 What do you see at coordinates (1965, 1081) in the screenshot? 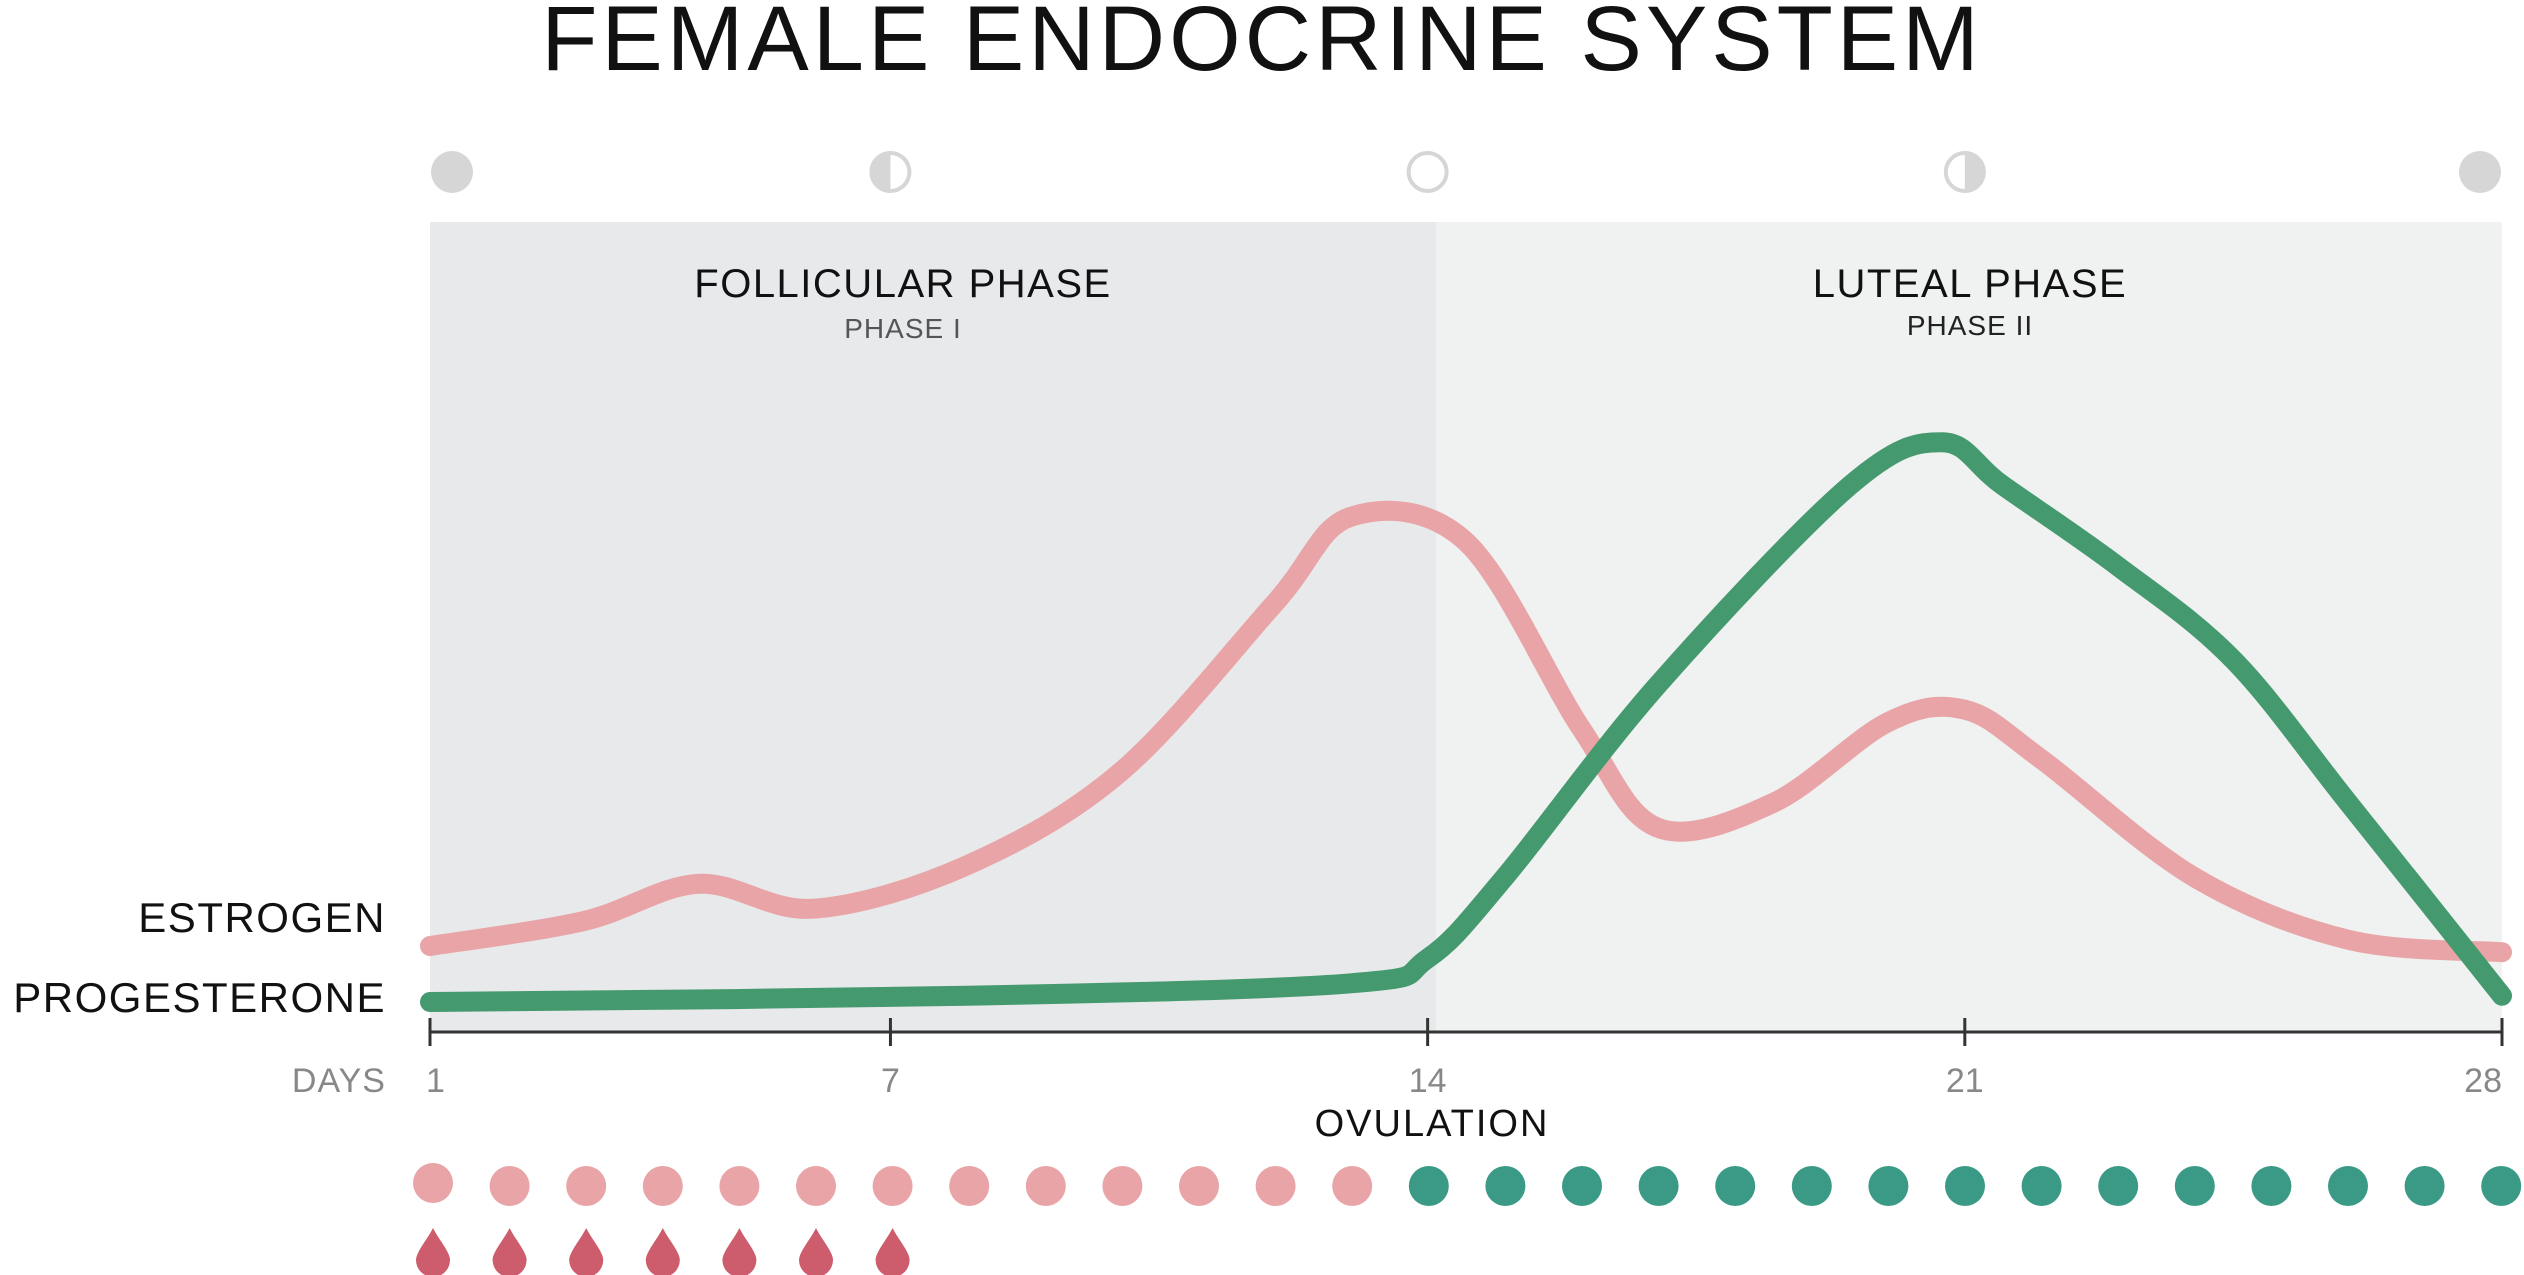
I see `tick-label-day-21: 21` at bounding box center [1965, 1081].